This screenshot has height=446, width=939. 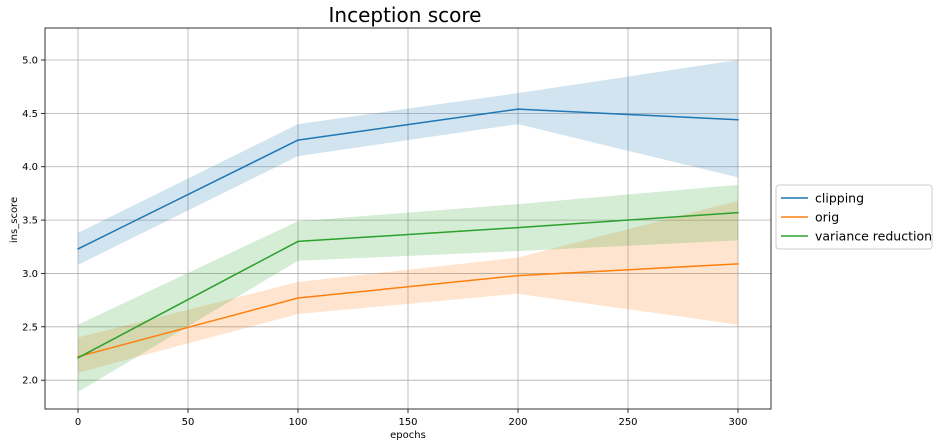 I want to click on legend-label-1: orig, so click(x=827, y=217).